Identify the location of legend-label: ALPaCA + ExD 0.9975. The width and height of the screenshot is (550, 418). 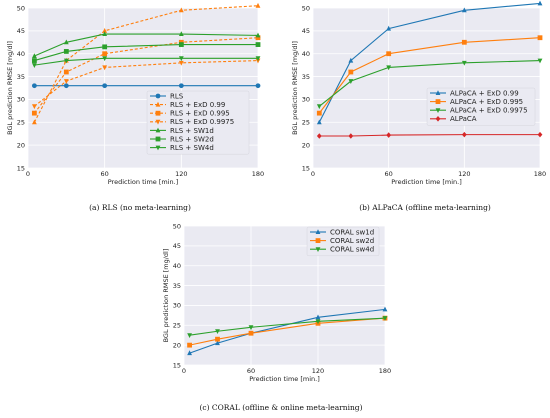
(489, 111).